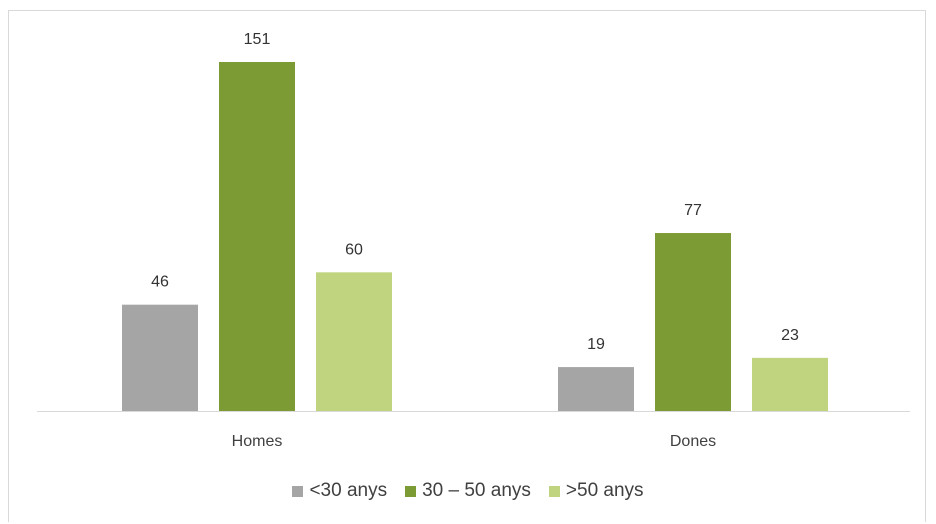  I want to click on legend-label: 30 – 50 anys, so click(476, 490).